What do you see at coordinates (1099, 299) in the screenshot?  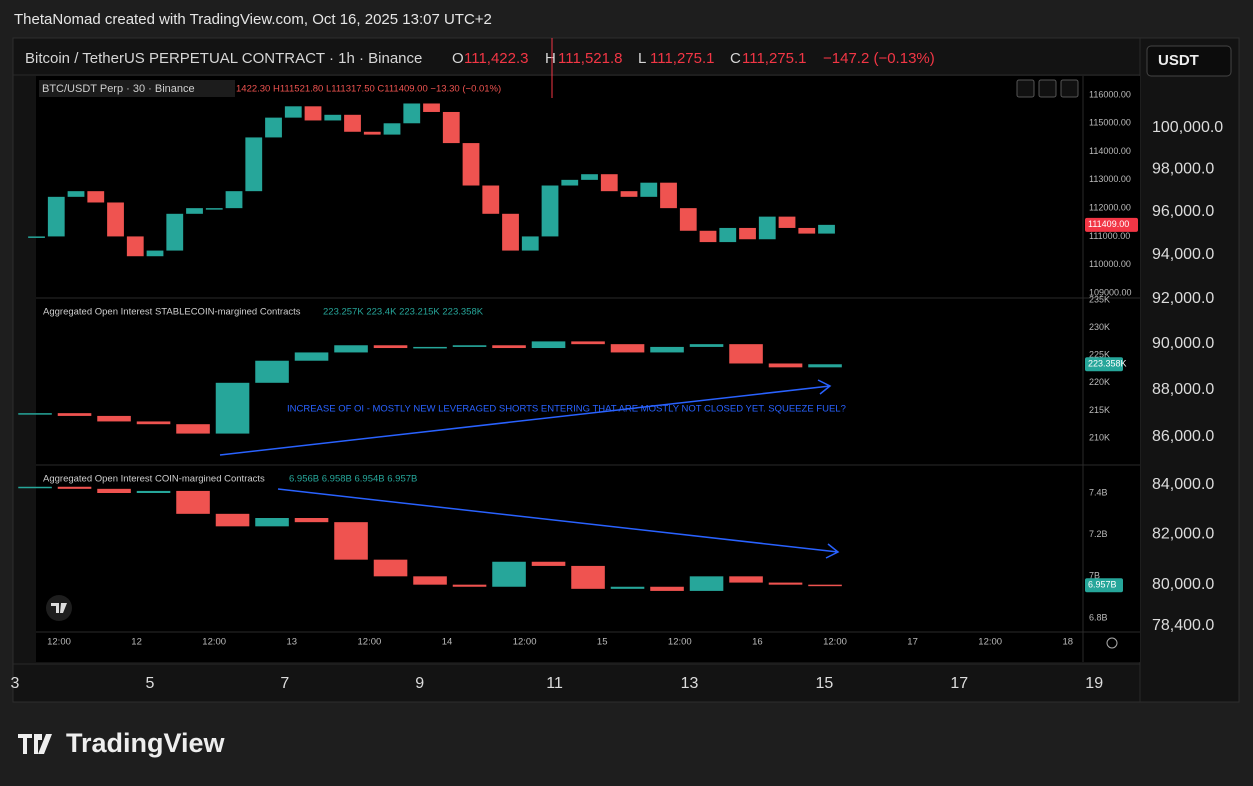 I see `y-tick-label: 235K` at bounding box center [1099, 299].